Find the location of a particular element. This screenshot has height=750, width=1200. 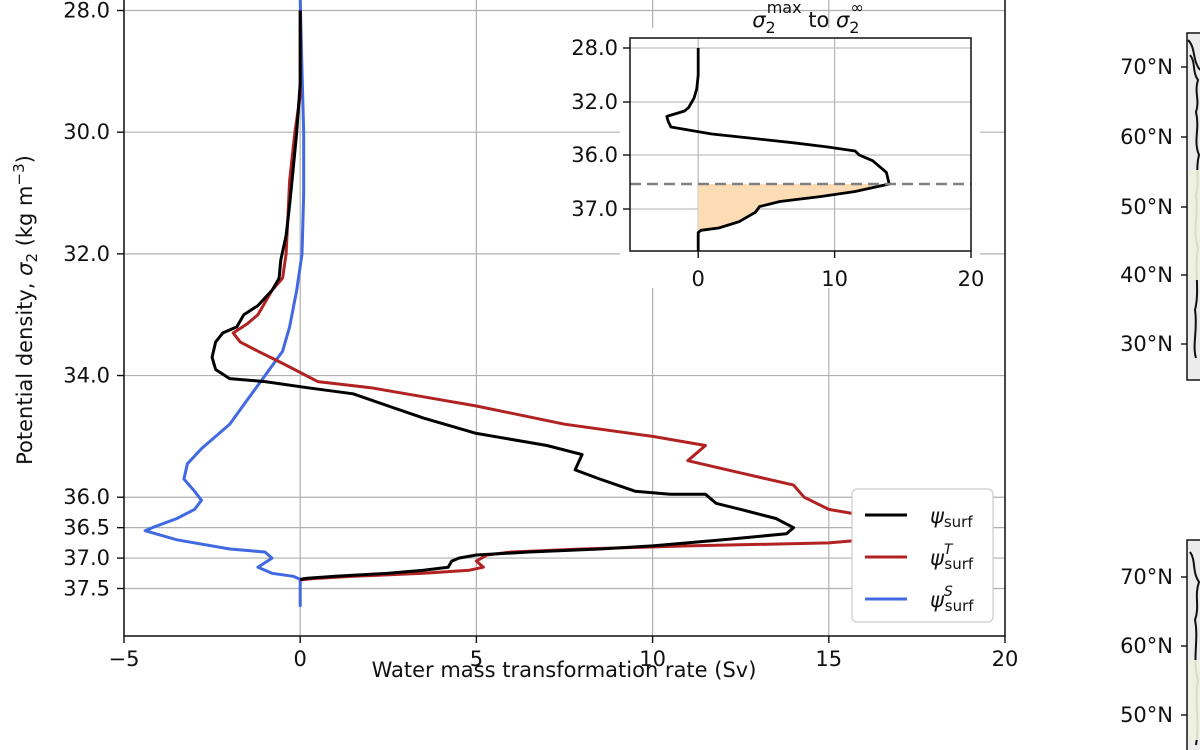

bottom-map-panel is located at coordinates (1193, 644).